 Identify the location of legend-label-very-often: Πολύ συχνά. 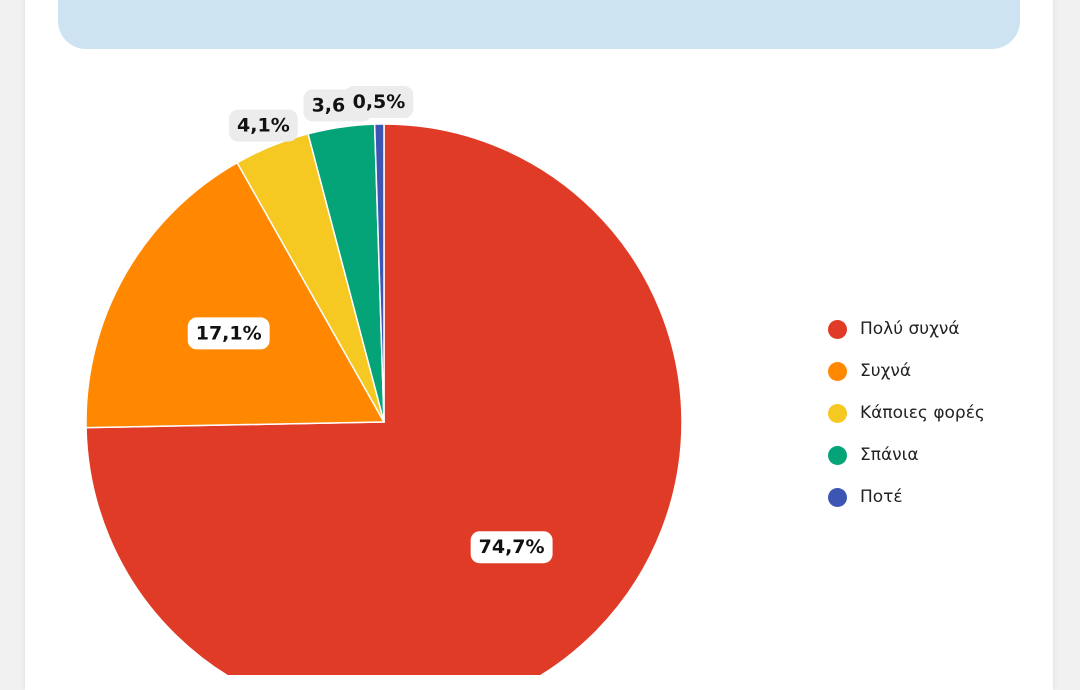
(910, 329).